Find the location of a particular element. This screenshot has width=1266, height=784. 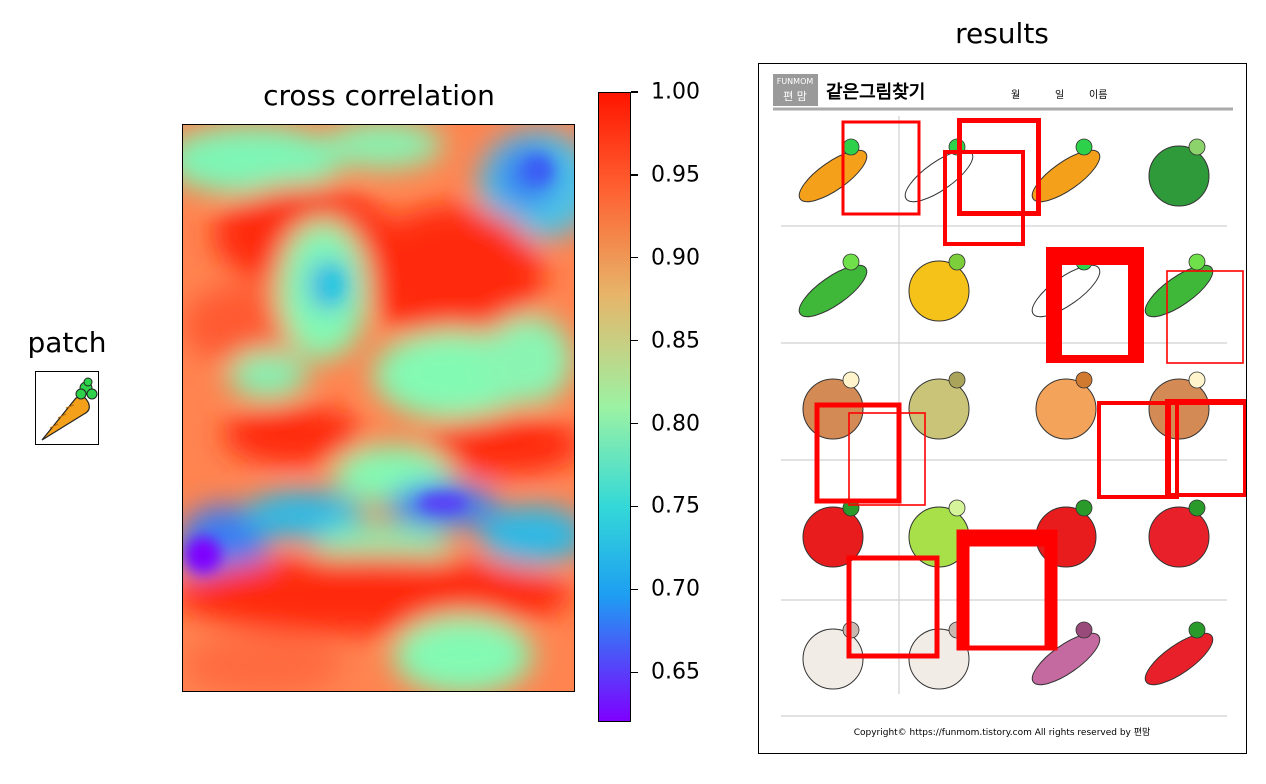

field-name: 이름 is located at coordinates (1098, 95).